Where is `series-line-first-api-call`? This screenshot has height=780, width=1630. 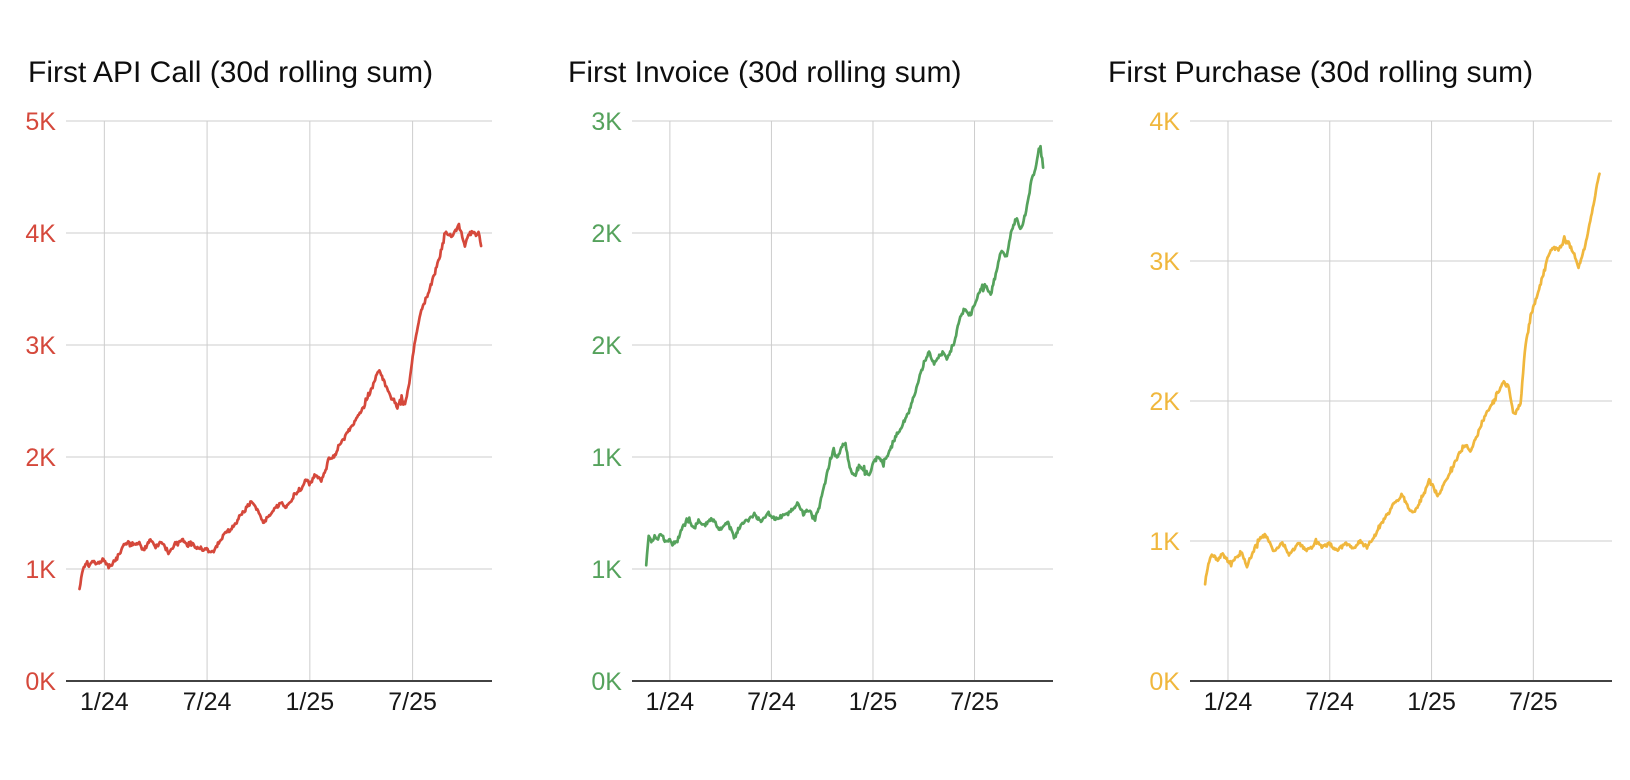
series-line-first-api-call is located at coordinates (280, 406).